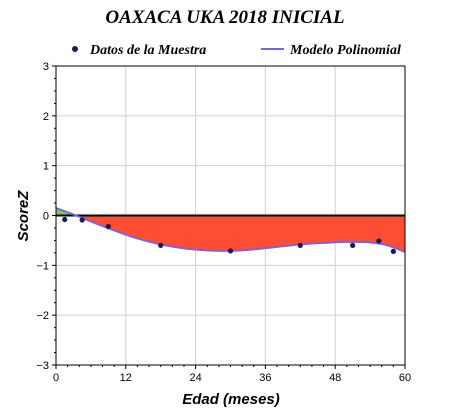 The image size is (450, 420). I want to click on legend-label-modelo: Modelo Polinomial, so click(345, 50).